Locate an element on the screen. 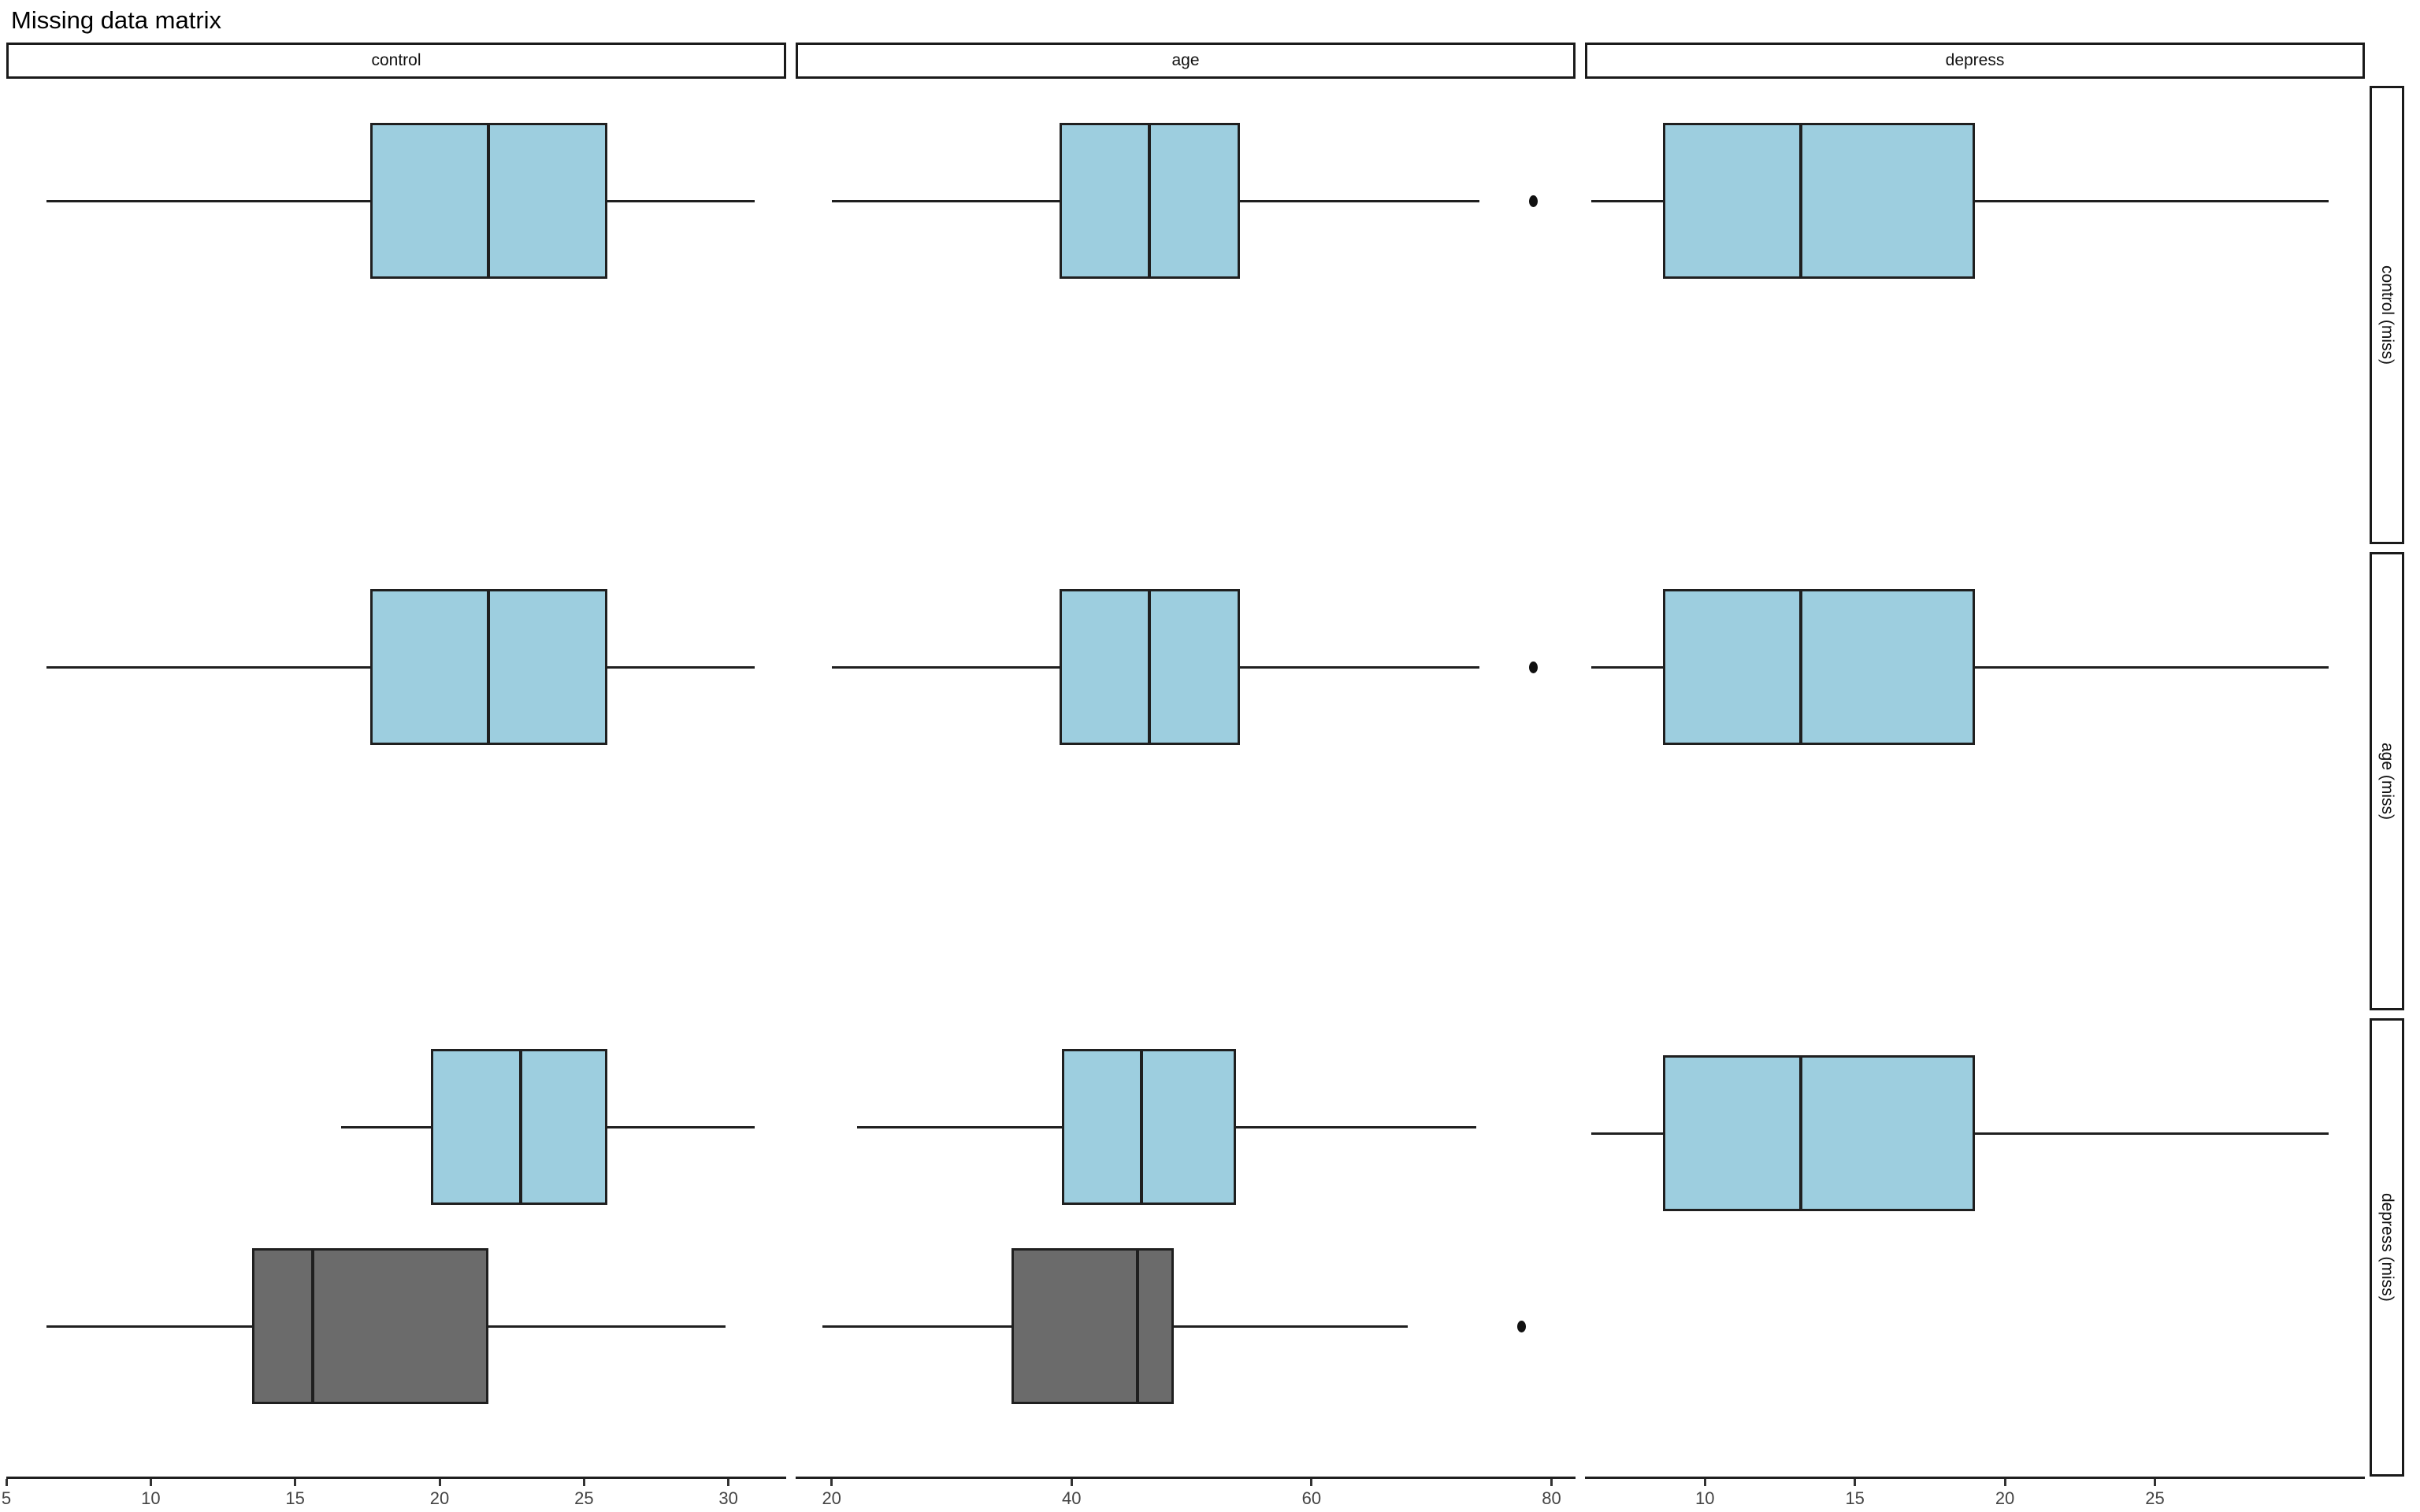 This screenshot has height=1512, width=2420. column-strip: age is located at coordinates (1186, 61).